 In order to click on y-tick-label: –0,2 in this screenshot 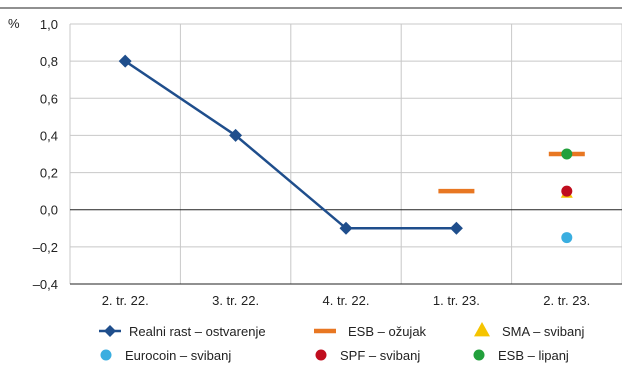, I will do `click(45, 247)`.